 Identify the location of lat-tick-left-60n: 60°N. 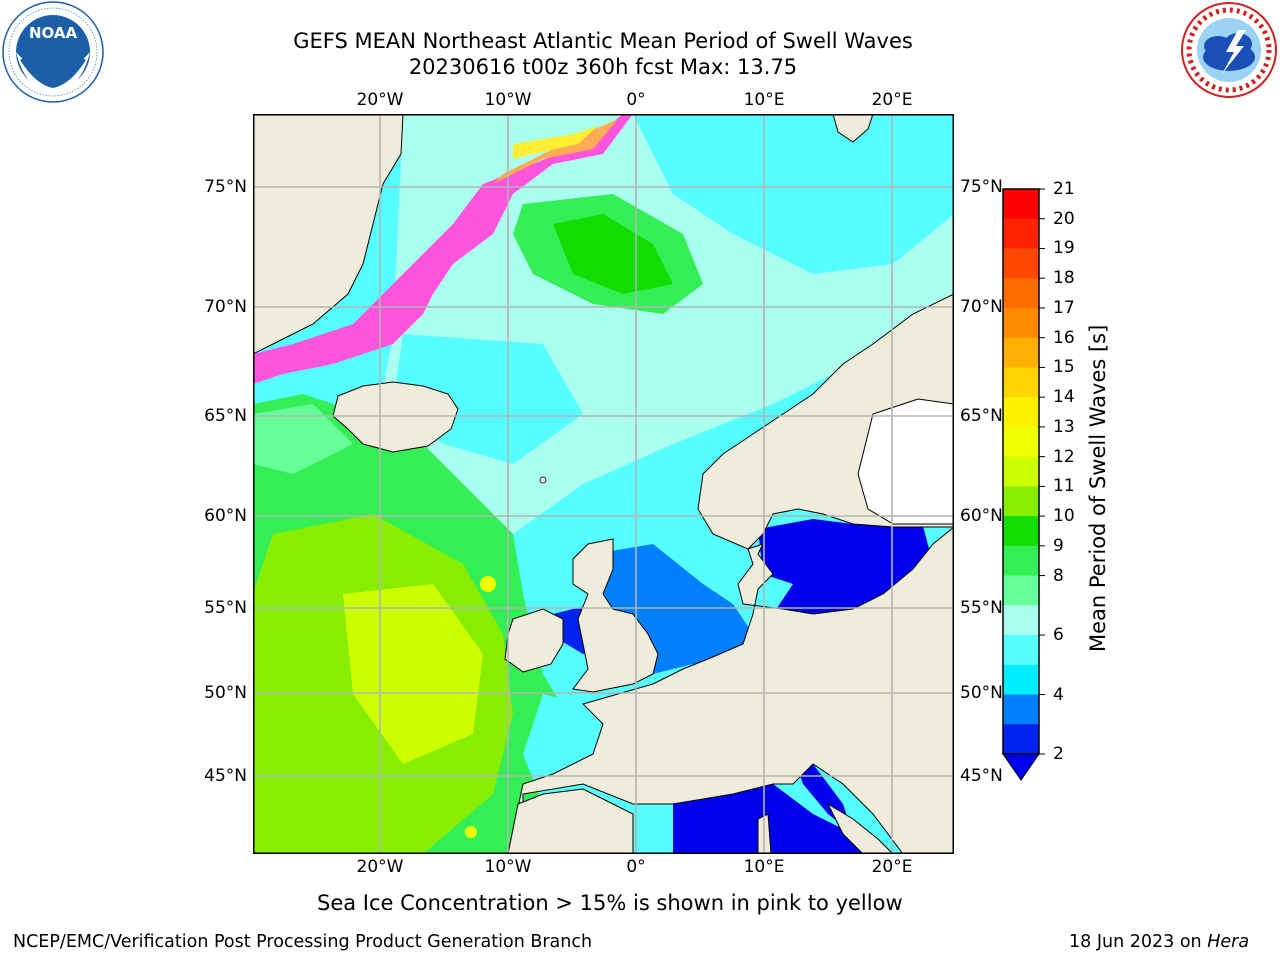
(225, 516).